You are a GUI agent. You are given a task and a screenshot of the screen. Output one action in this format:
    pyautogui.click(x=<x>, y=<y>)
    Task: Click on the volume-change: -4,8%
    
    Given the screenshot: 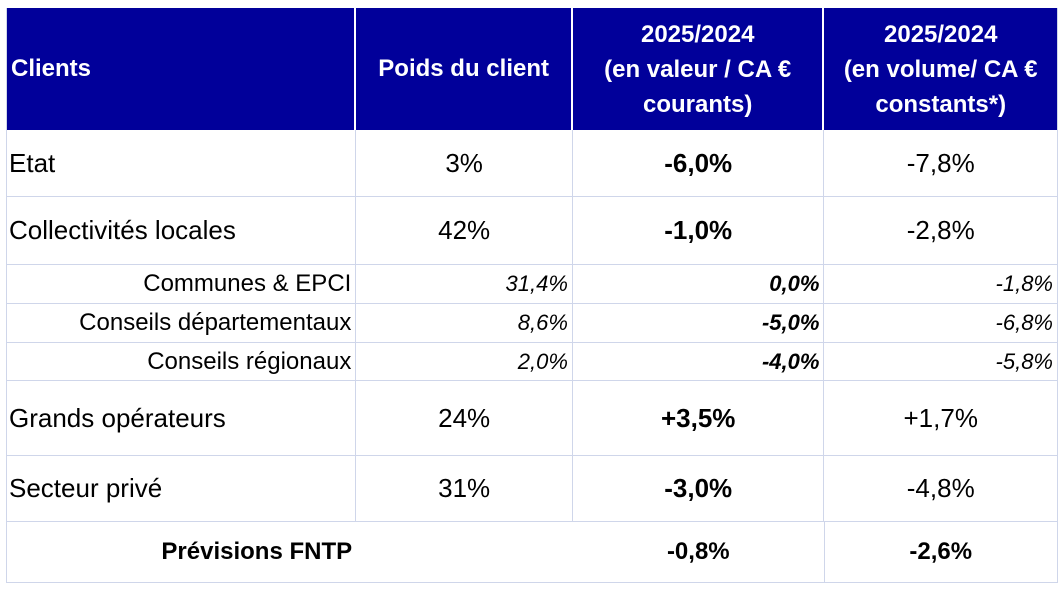 What is the action you would take?
    pyautogui.click(x=940, y=488)
    